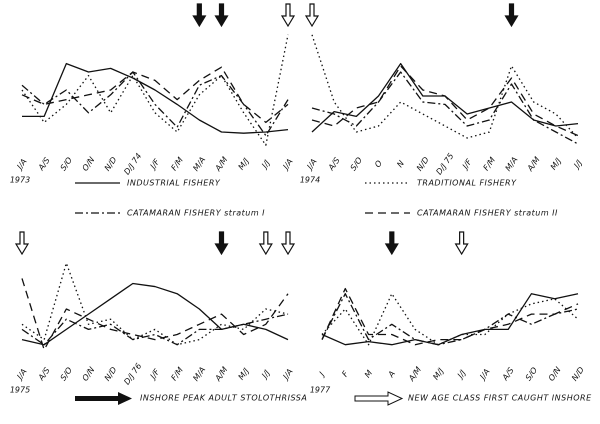  Describe the element at coordinates (444, 164) in the screenshot. I see `x-tick-label: D/J 75` at that location.